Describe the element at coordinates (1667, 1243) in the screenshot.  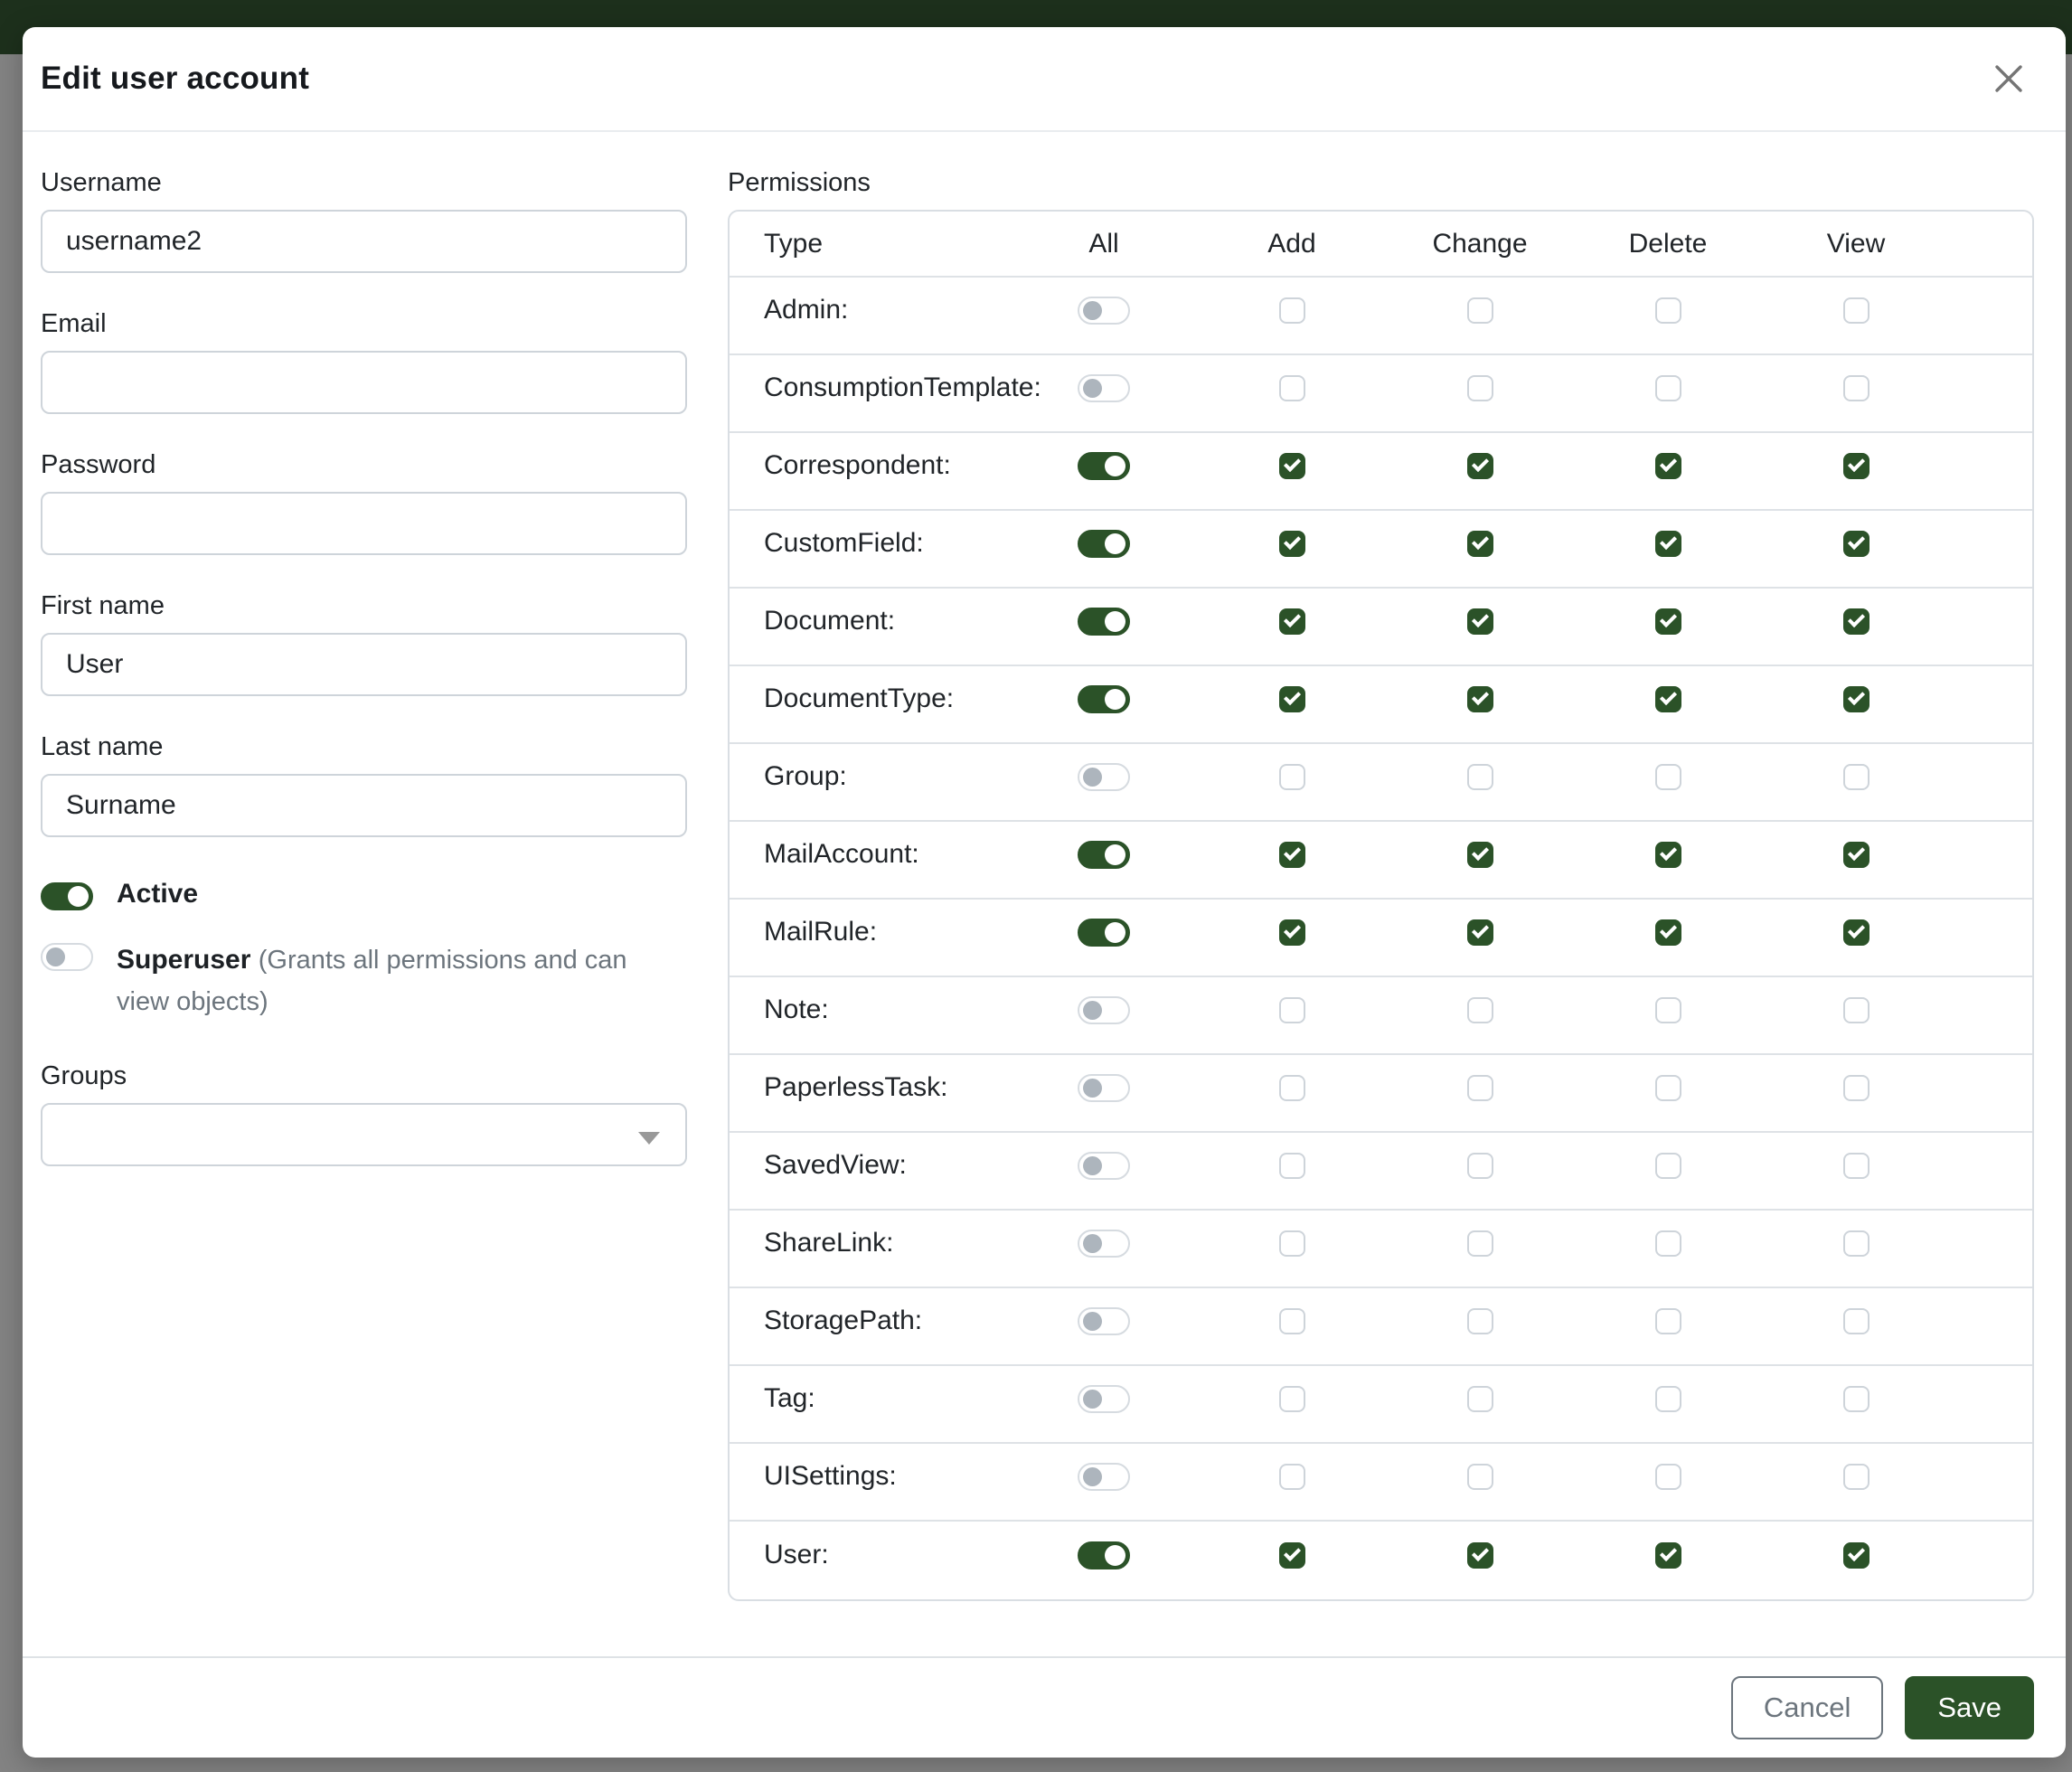
I see `permission-sharelink-delete-checkbox` at that location.